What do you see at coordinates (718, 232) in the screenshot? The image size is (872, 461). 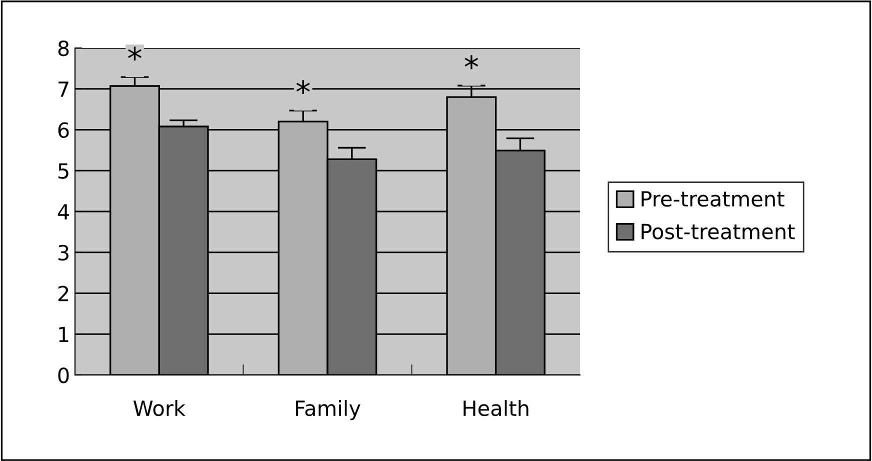 I see `legend-label: Post-treatment` at bounding box center [718, 232].